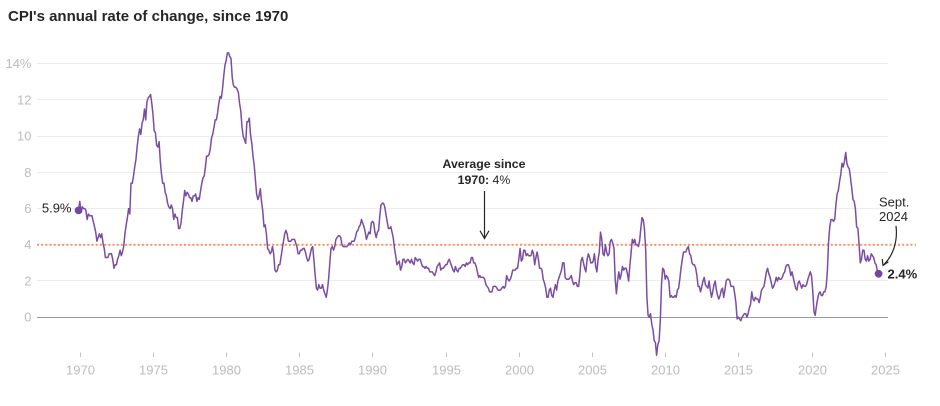  I want to click on svg-text: 1995, so click(446, 370).